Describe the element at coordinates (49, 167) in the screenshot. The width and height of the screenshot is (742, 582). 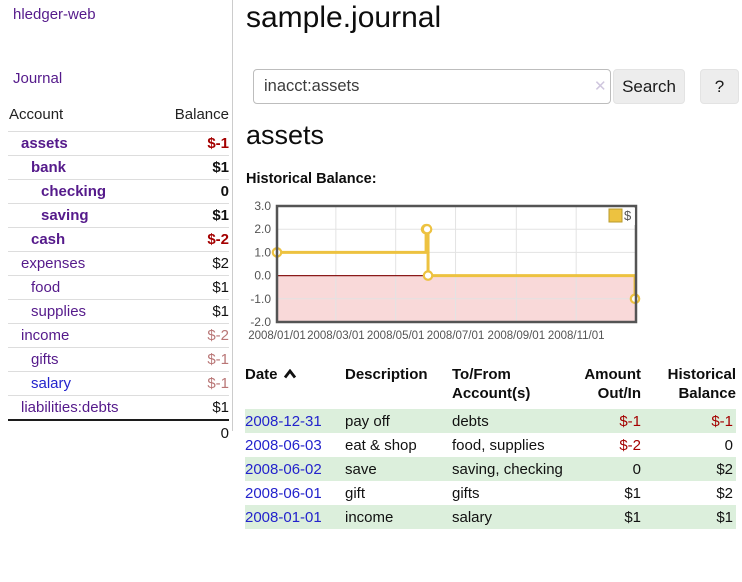
I see `account-link: bank` at that location.